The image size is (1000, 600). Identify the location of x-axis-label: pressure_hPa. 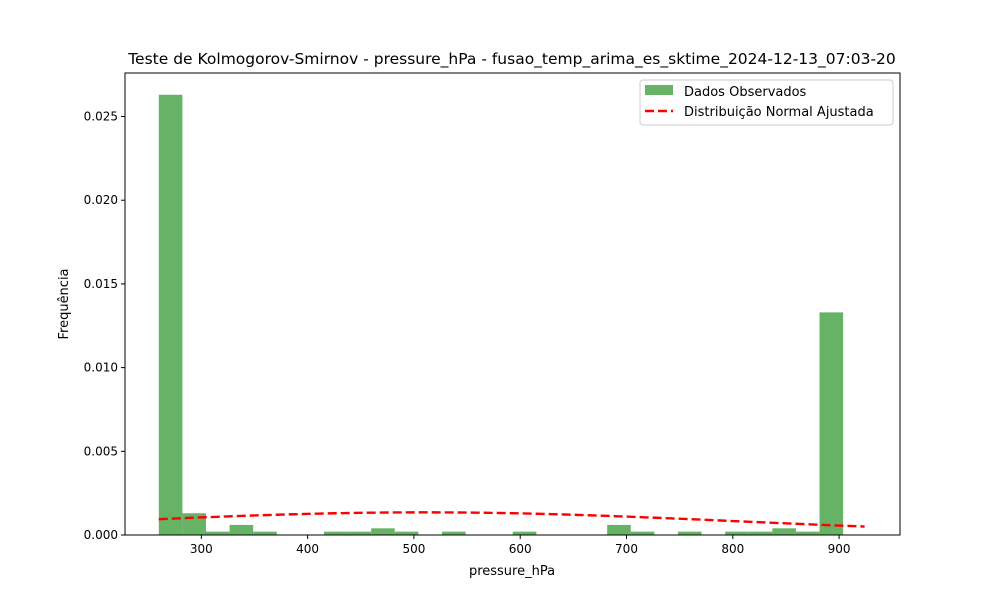
(512, 571).